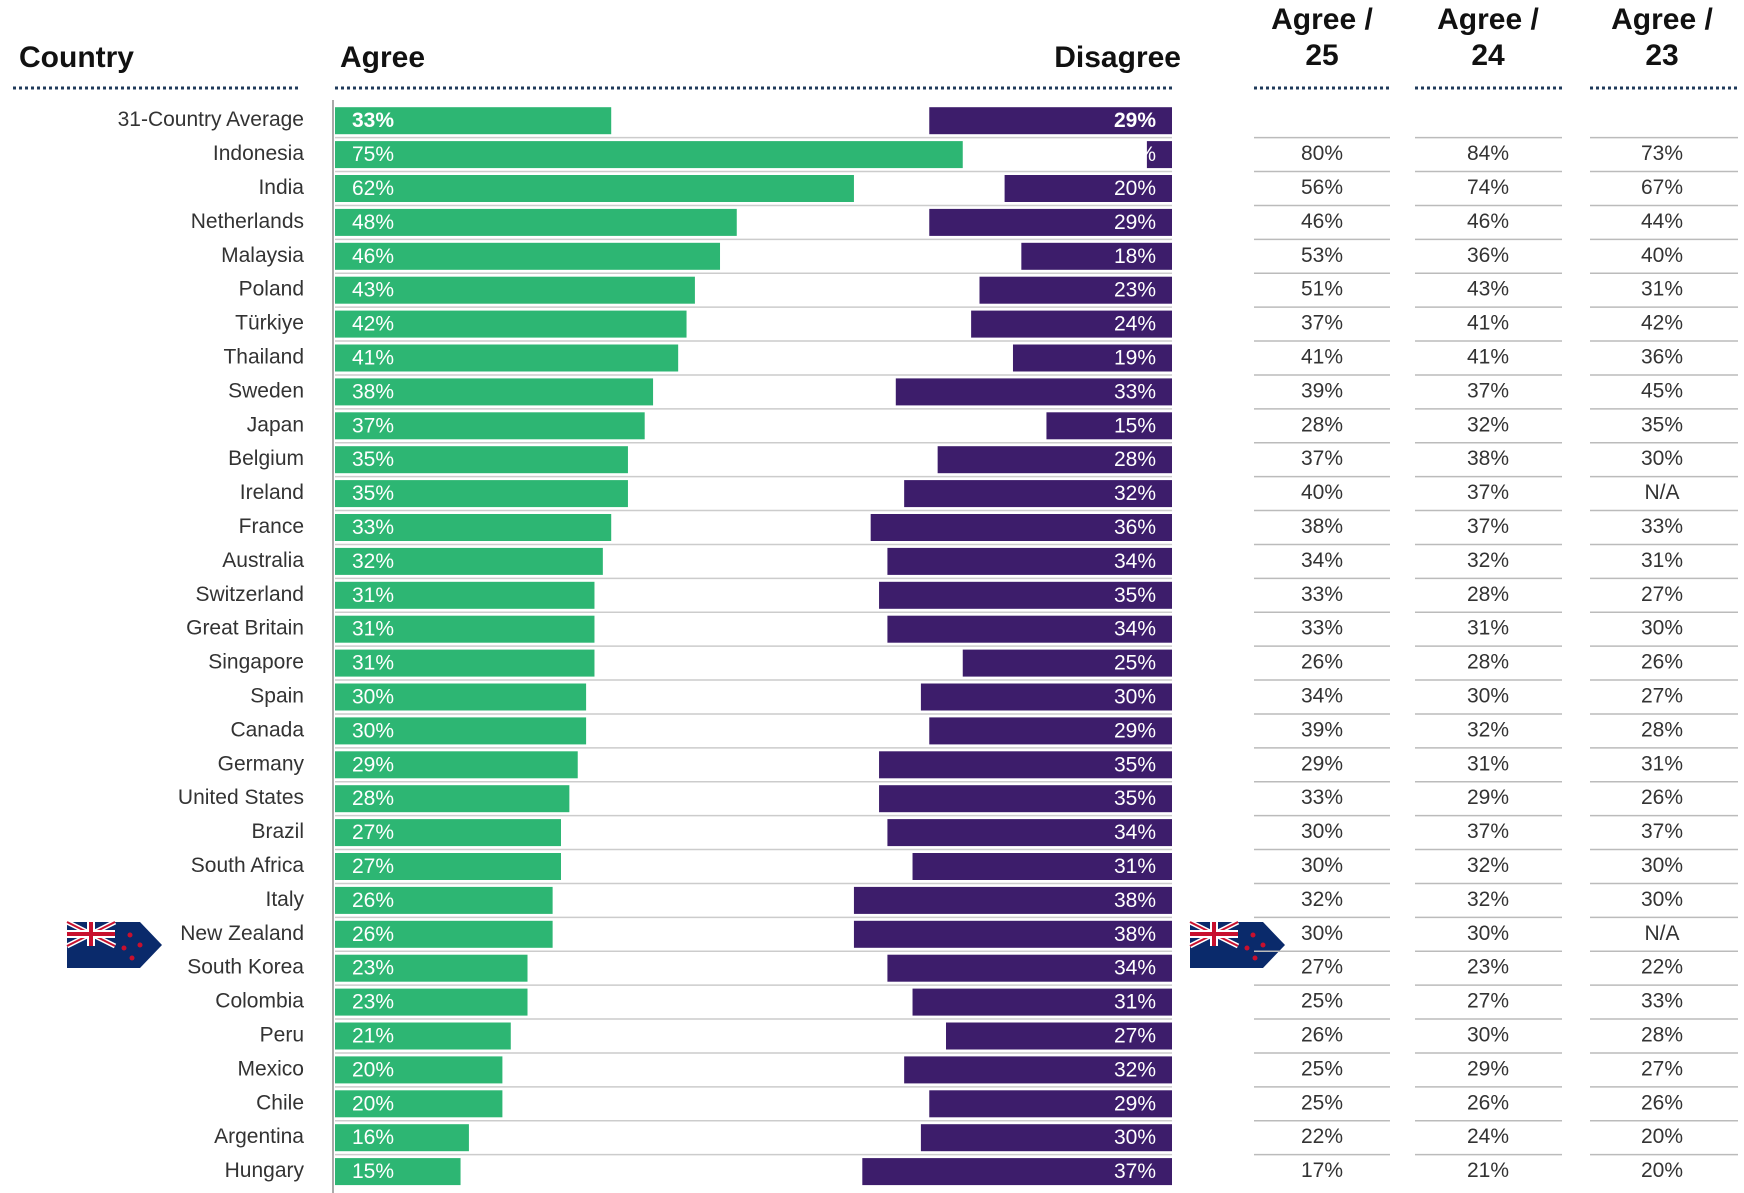 This screenshot has width=1744, height=1193. Describe the element at coordinates (277, 831) in the screenshot. I see `category-label: Brazil` at that location.